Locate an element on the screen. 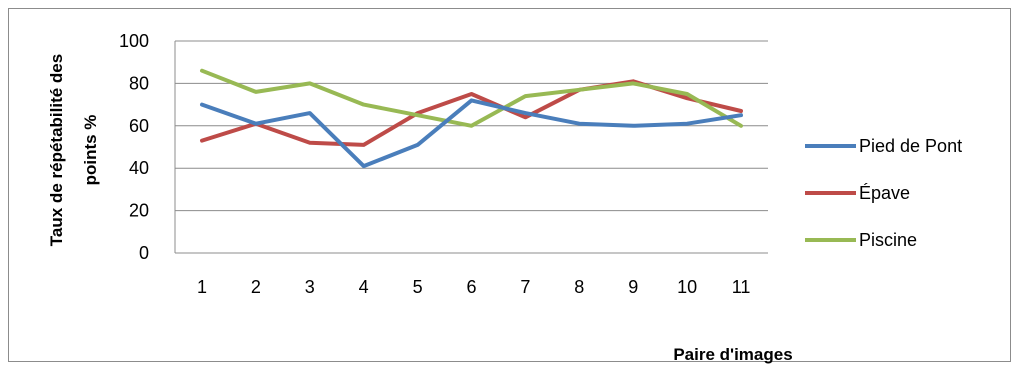 The height and width of the screenshot is (370, 1019). x-tick-label: 2 is located at coordinates (256, 287).